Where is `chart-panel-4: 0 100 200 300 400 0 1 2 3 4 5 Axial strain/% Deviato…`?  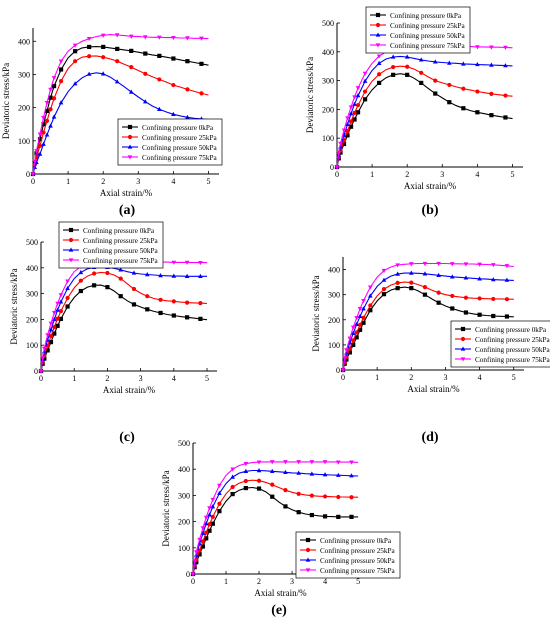
chart-panel-4: 0 100 200 300 400 0 1 2 3 4 5 Axial strain/% Deviato… is located at coordinates (430, 351).